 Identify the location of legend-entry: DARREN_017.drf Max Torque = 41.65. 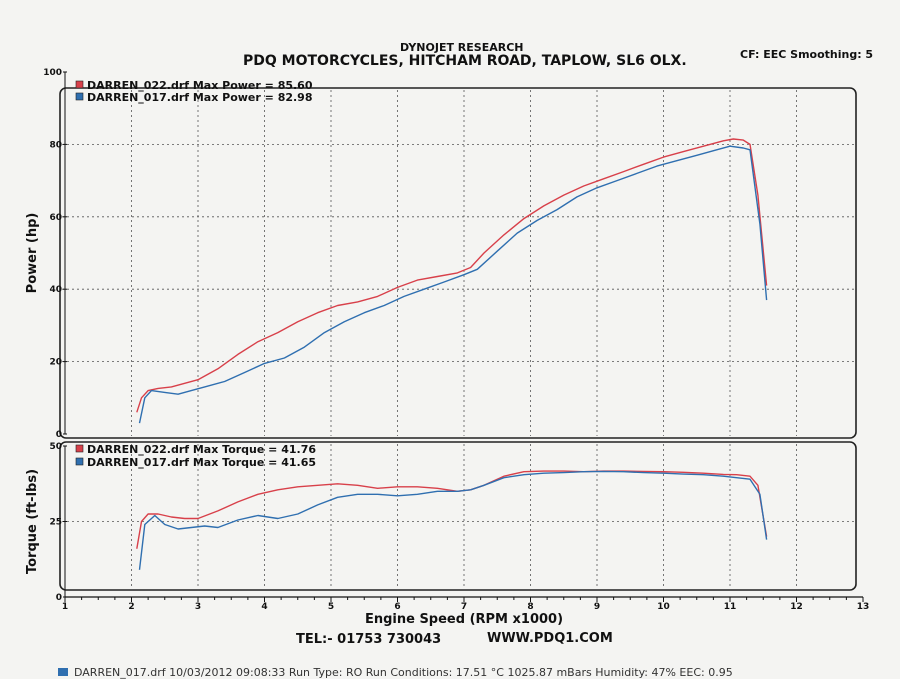
(201, 462).